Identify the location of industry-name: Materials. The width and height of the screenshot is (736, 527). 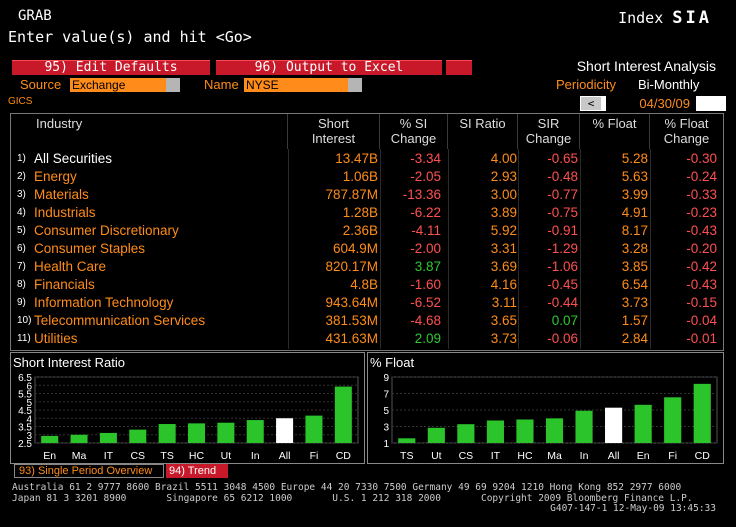
(61, 194).